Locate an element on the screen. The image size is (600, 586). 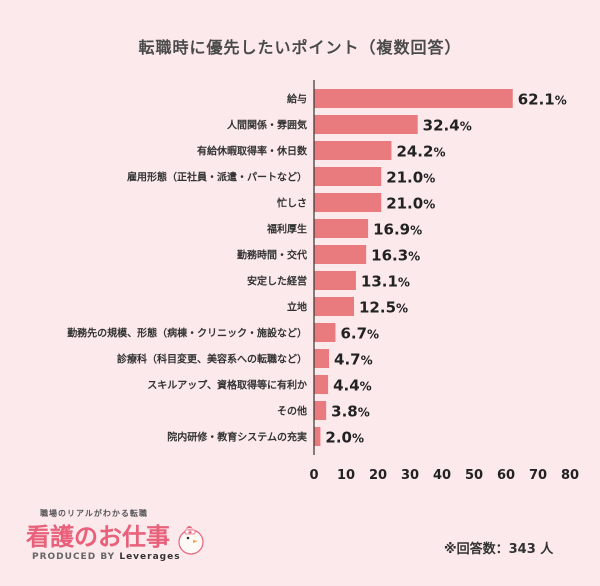
x-tick-label: 30 is located at coordinates (410, 475).